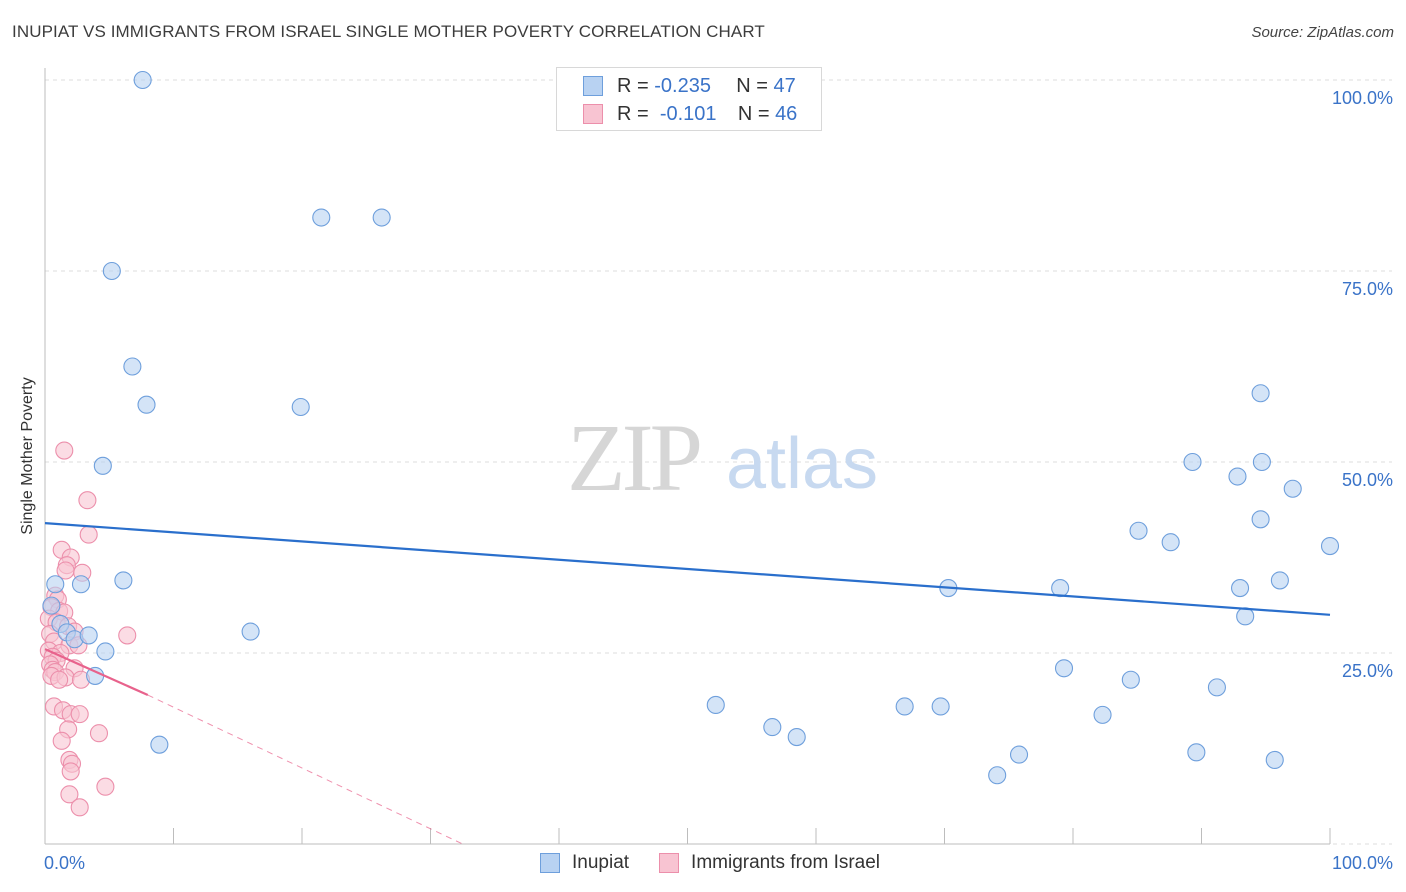  What do you see at coordinates (305, 769) in the screenshot?
I see `israel-trend-extension` at bounding box center [305, 769].